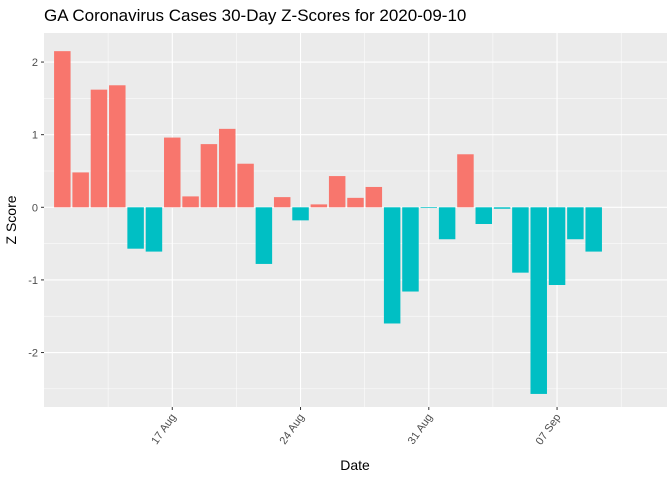 The height and width of the screenshot is (480, 672). I want to click on x-axis-title: Date, so click(355, 465).